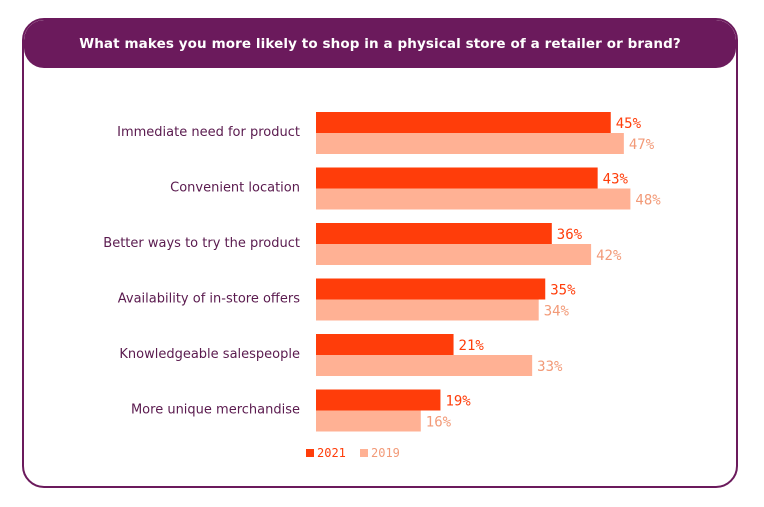  I want to click on legend-swatch-2021, so click(310, 453).